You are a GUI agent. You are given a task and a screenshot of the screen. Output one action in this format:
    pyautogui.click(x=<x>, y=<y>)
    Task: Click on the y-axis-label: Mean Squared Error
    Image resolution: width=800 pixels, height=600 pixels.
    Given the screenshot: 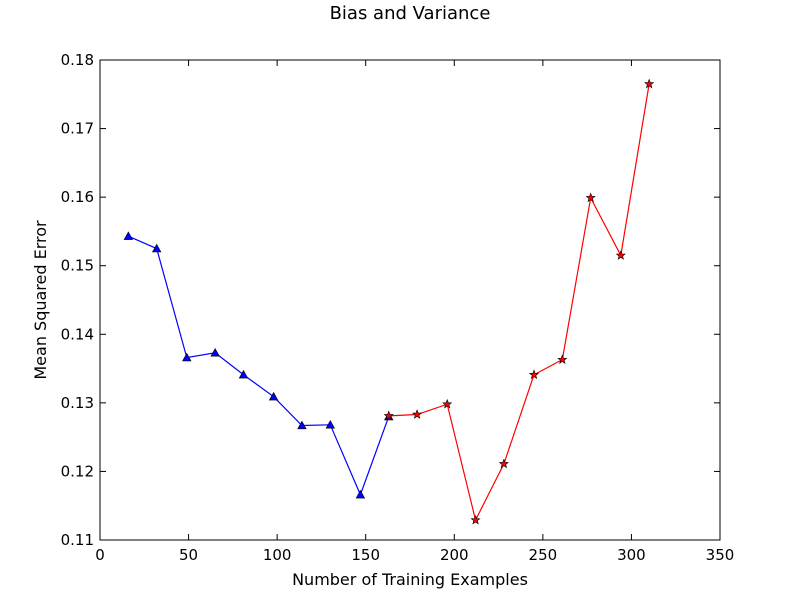 What is the action you would take?
    pyautogui.click(x=40, y=300)
    